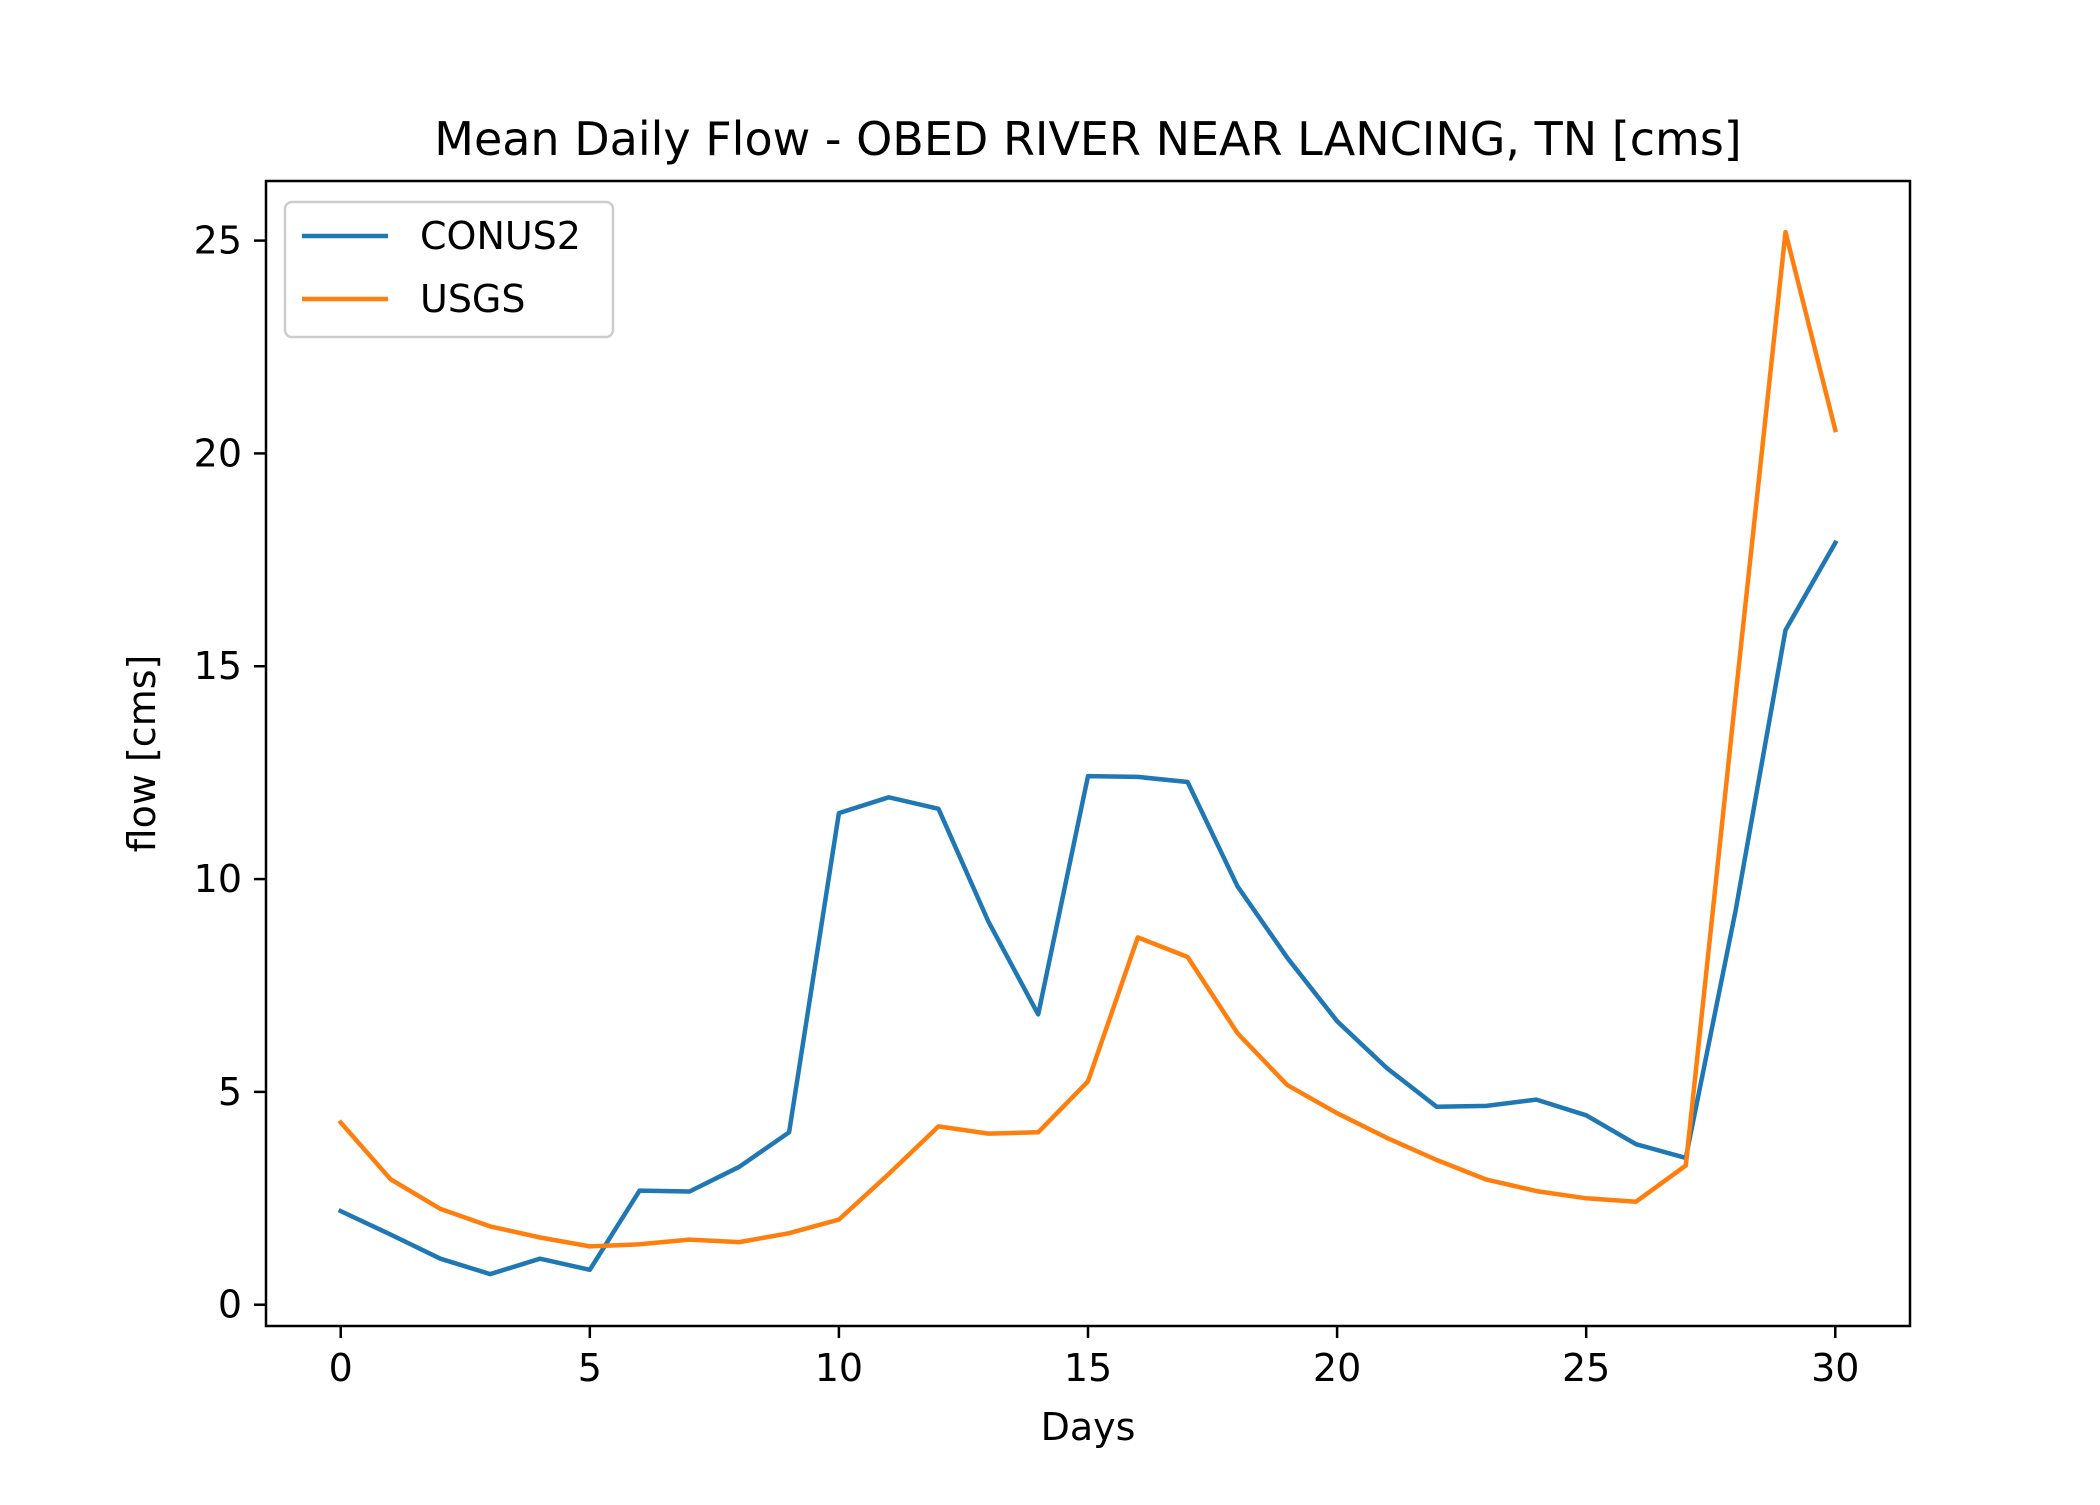 The height and width of the screenshot is (1505, 2100). I want to click on legend-label: CONUS2, so click(500, 236).